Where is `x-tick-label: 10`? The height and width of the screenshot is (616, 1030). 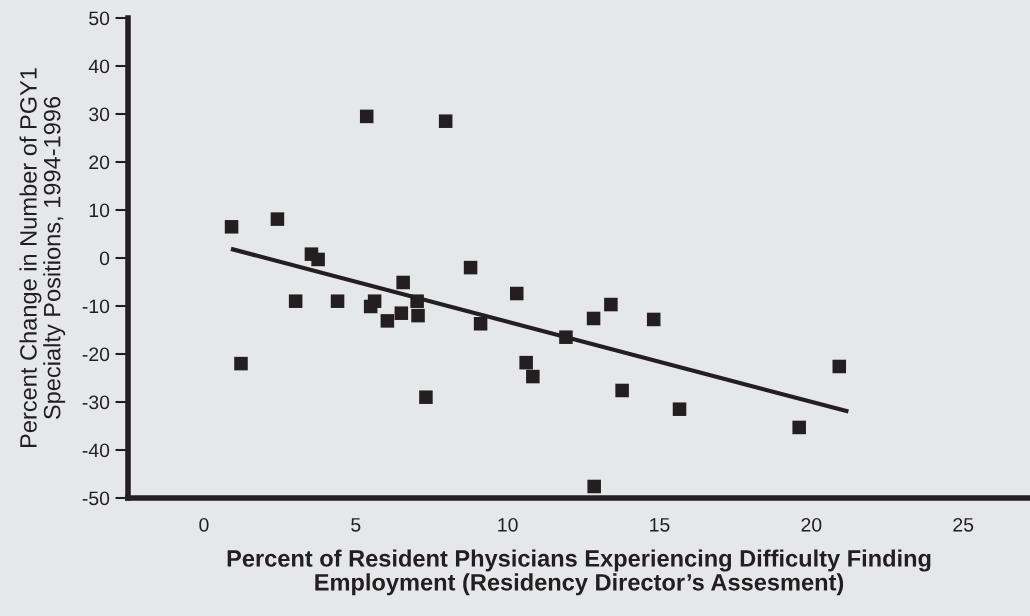 x-tick-label: 10 is located at coordinates (508, 524).